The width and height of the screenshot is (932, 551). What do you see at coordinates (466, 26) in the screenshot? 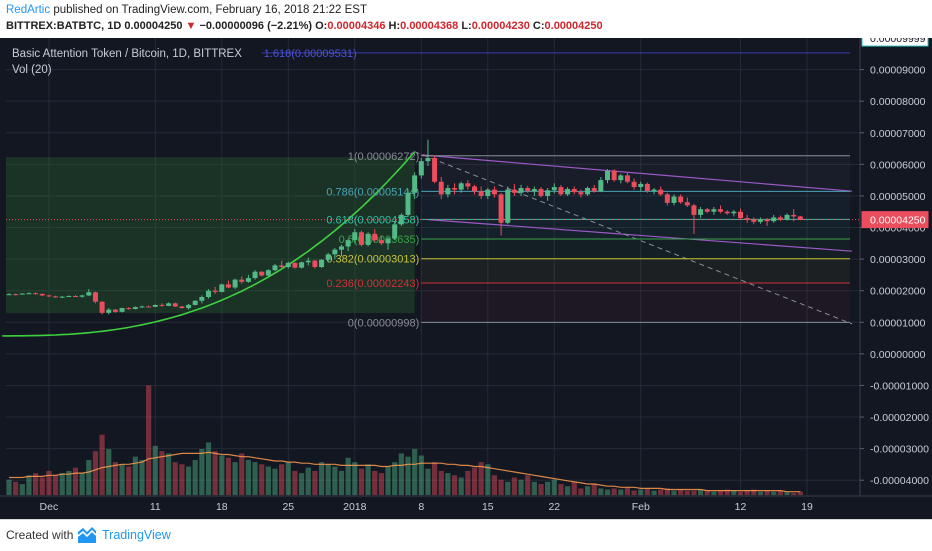
I see `low-label: L:` at bounding box center [466, 26].